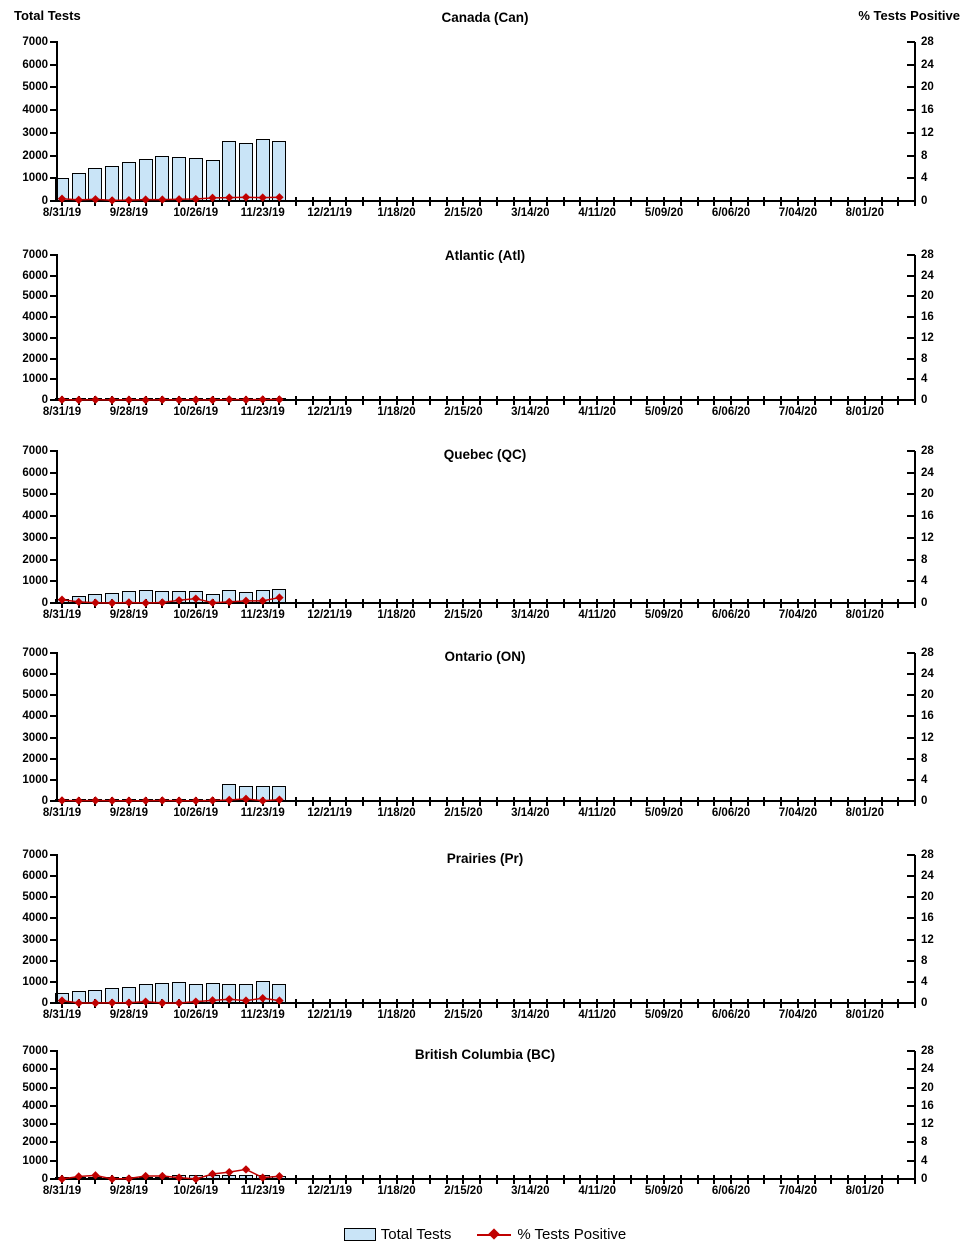 This screenshot has height=1259, width=970. What do you see at coordinates (129, 813) in the screenshot?
I see `x-axis-tick-label: 9/28/19` at bounding box center [129, 813].